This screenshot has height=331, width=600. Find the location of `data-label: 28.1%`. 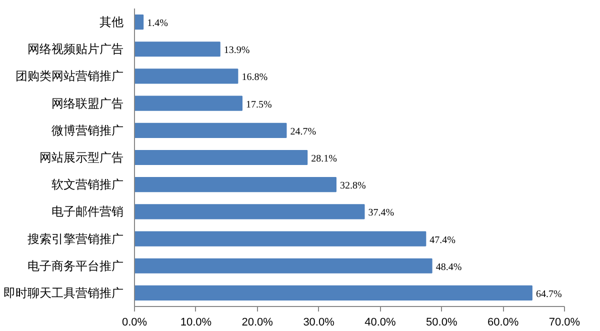

data-label: 28.1% is located at coordinates (324, 159).